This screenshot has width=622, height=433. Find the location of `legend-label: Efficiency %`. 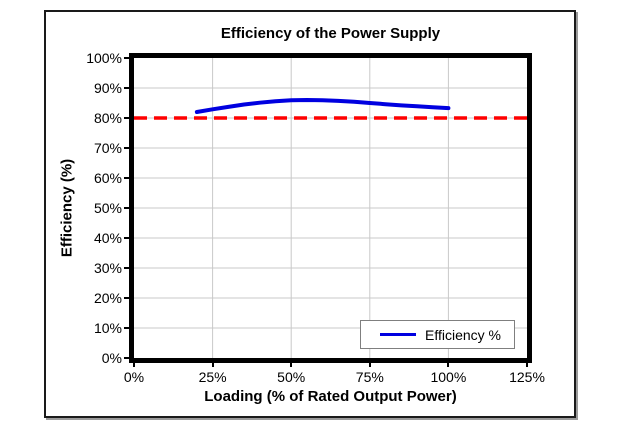

legend-label: Efficiency % is located at coordinates (463, 334).